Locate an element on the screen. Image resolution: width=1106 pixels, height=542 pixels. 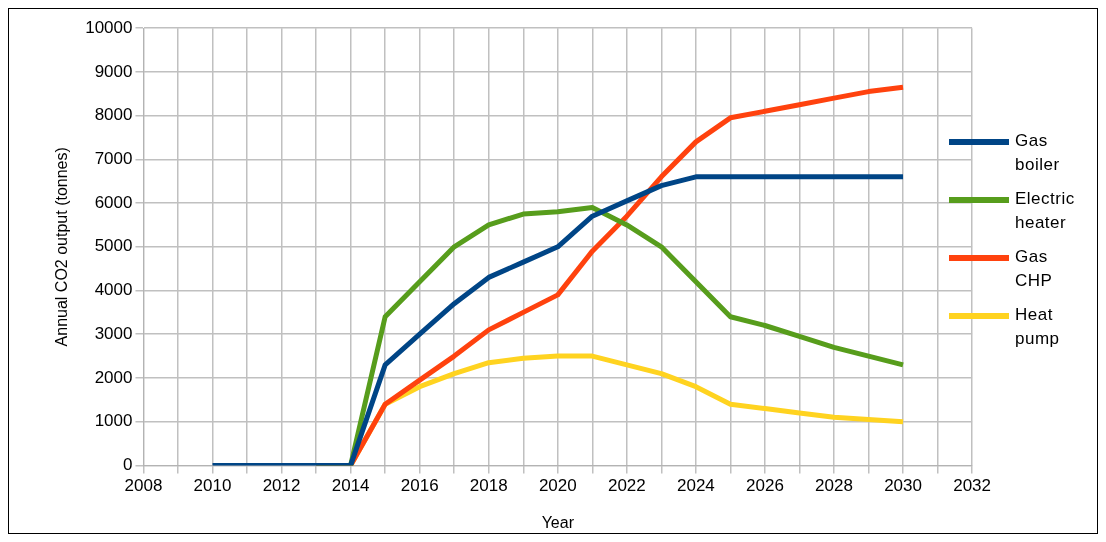
x-tick-label: 2008 is located at coordinates (143, 486).